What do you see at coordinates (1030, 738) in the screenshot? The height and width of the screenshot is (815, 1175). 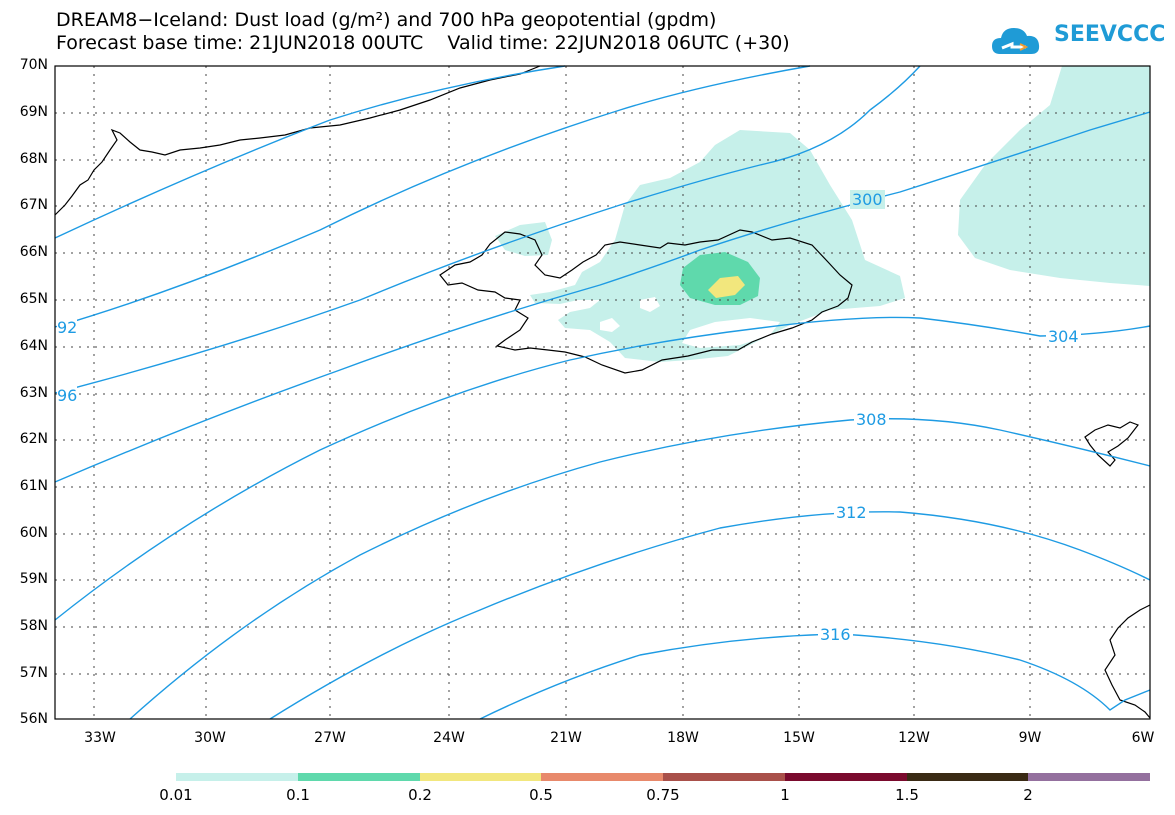 I see `lon-label: 9W` at bounding box center [1030, 738].